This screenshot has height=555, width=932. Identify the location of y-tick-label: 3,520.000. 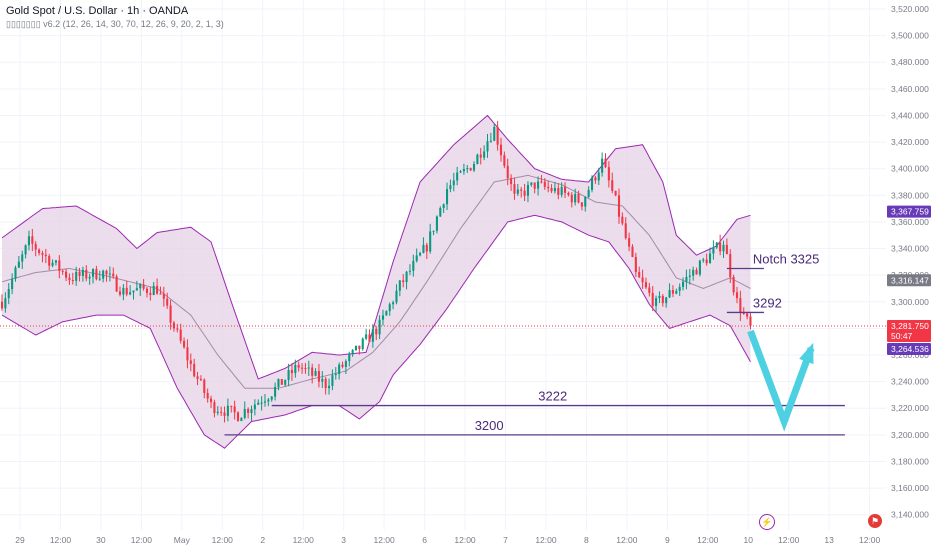
(910, 9).